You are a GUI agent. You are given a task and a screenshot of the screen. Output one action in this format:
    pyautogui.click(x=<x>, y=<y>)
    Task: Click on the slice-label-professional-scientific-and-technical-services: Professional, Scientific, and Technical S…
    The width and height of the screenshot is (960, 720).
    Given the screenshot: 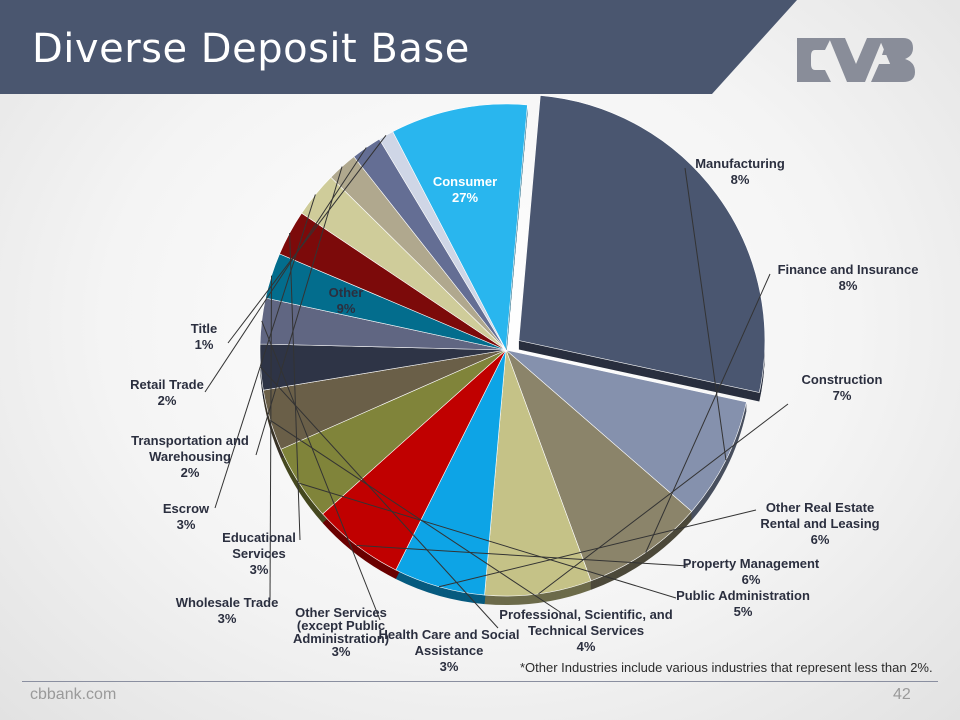 What is the action you would take?
    pyautogui.click(x=585, y=630)
    